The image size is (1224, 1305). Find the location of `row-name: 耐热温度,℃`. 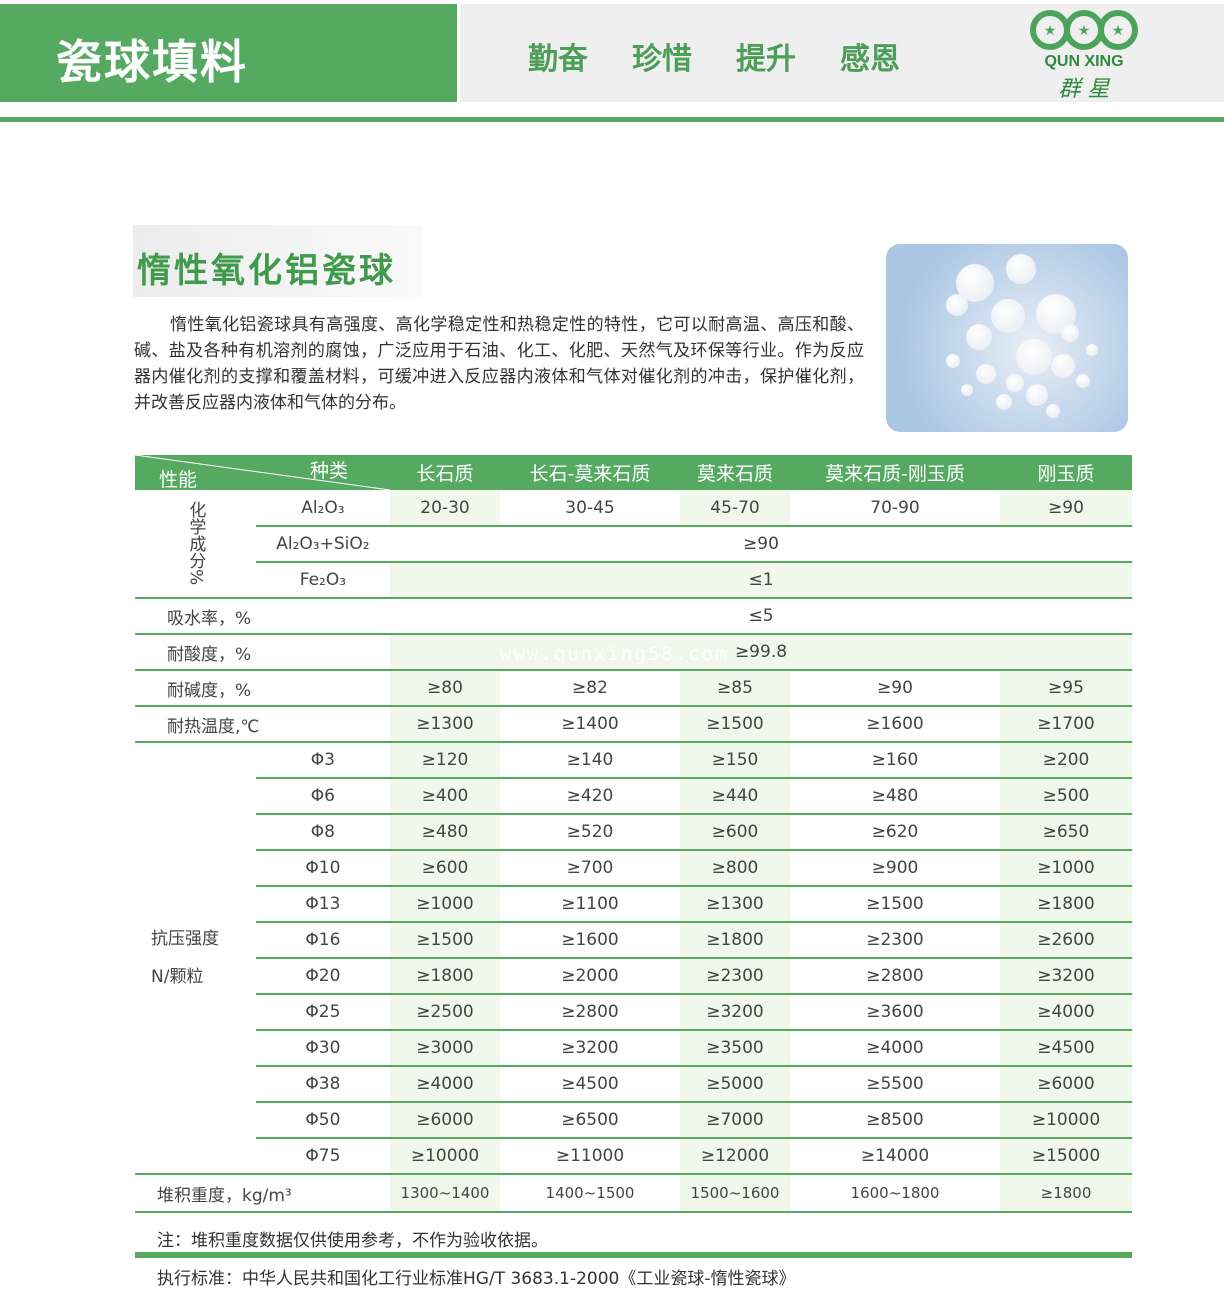

row-name: 耐热温度,℃ is located at coordinates (262, 724).